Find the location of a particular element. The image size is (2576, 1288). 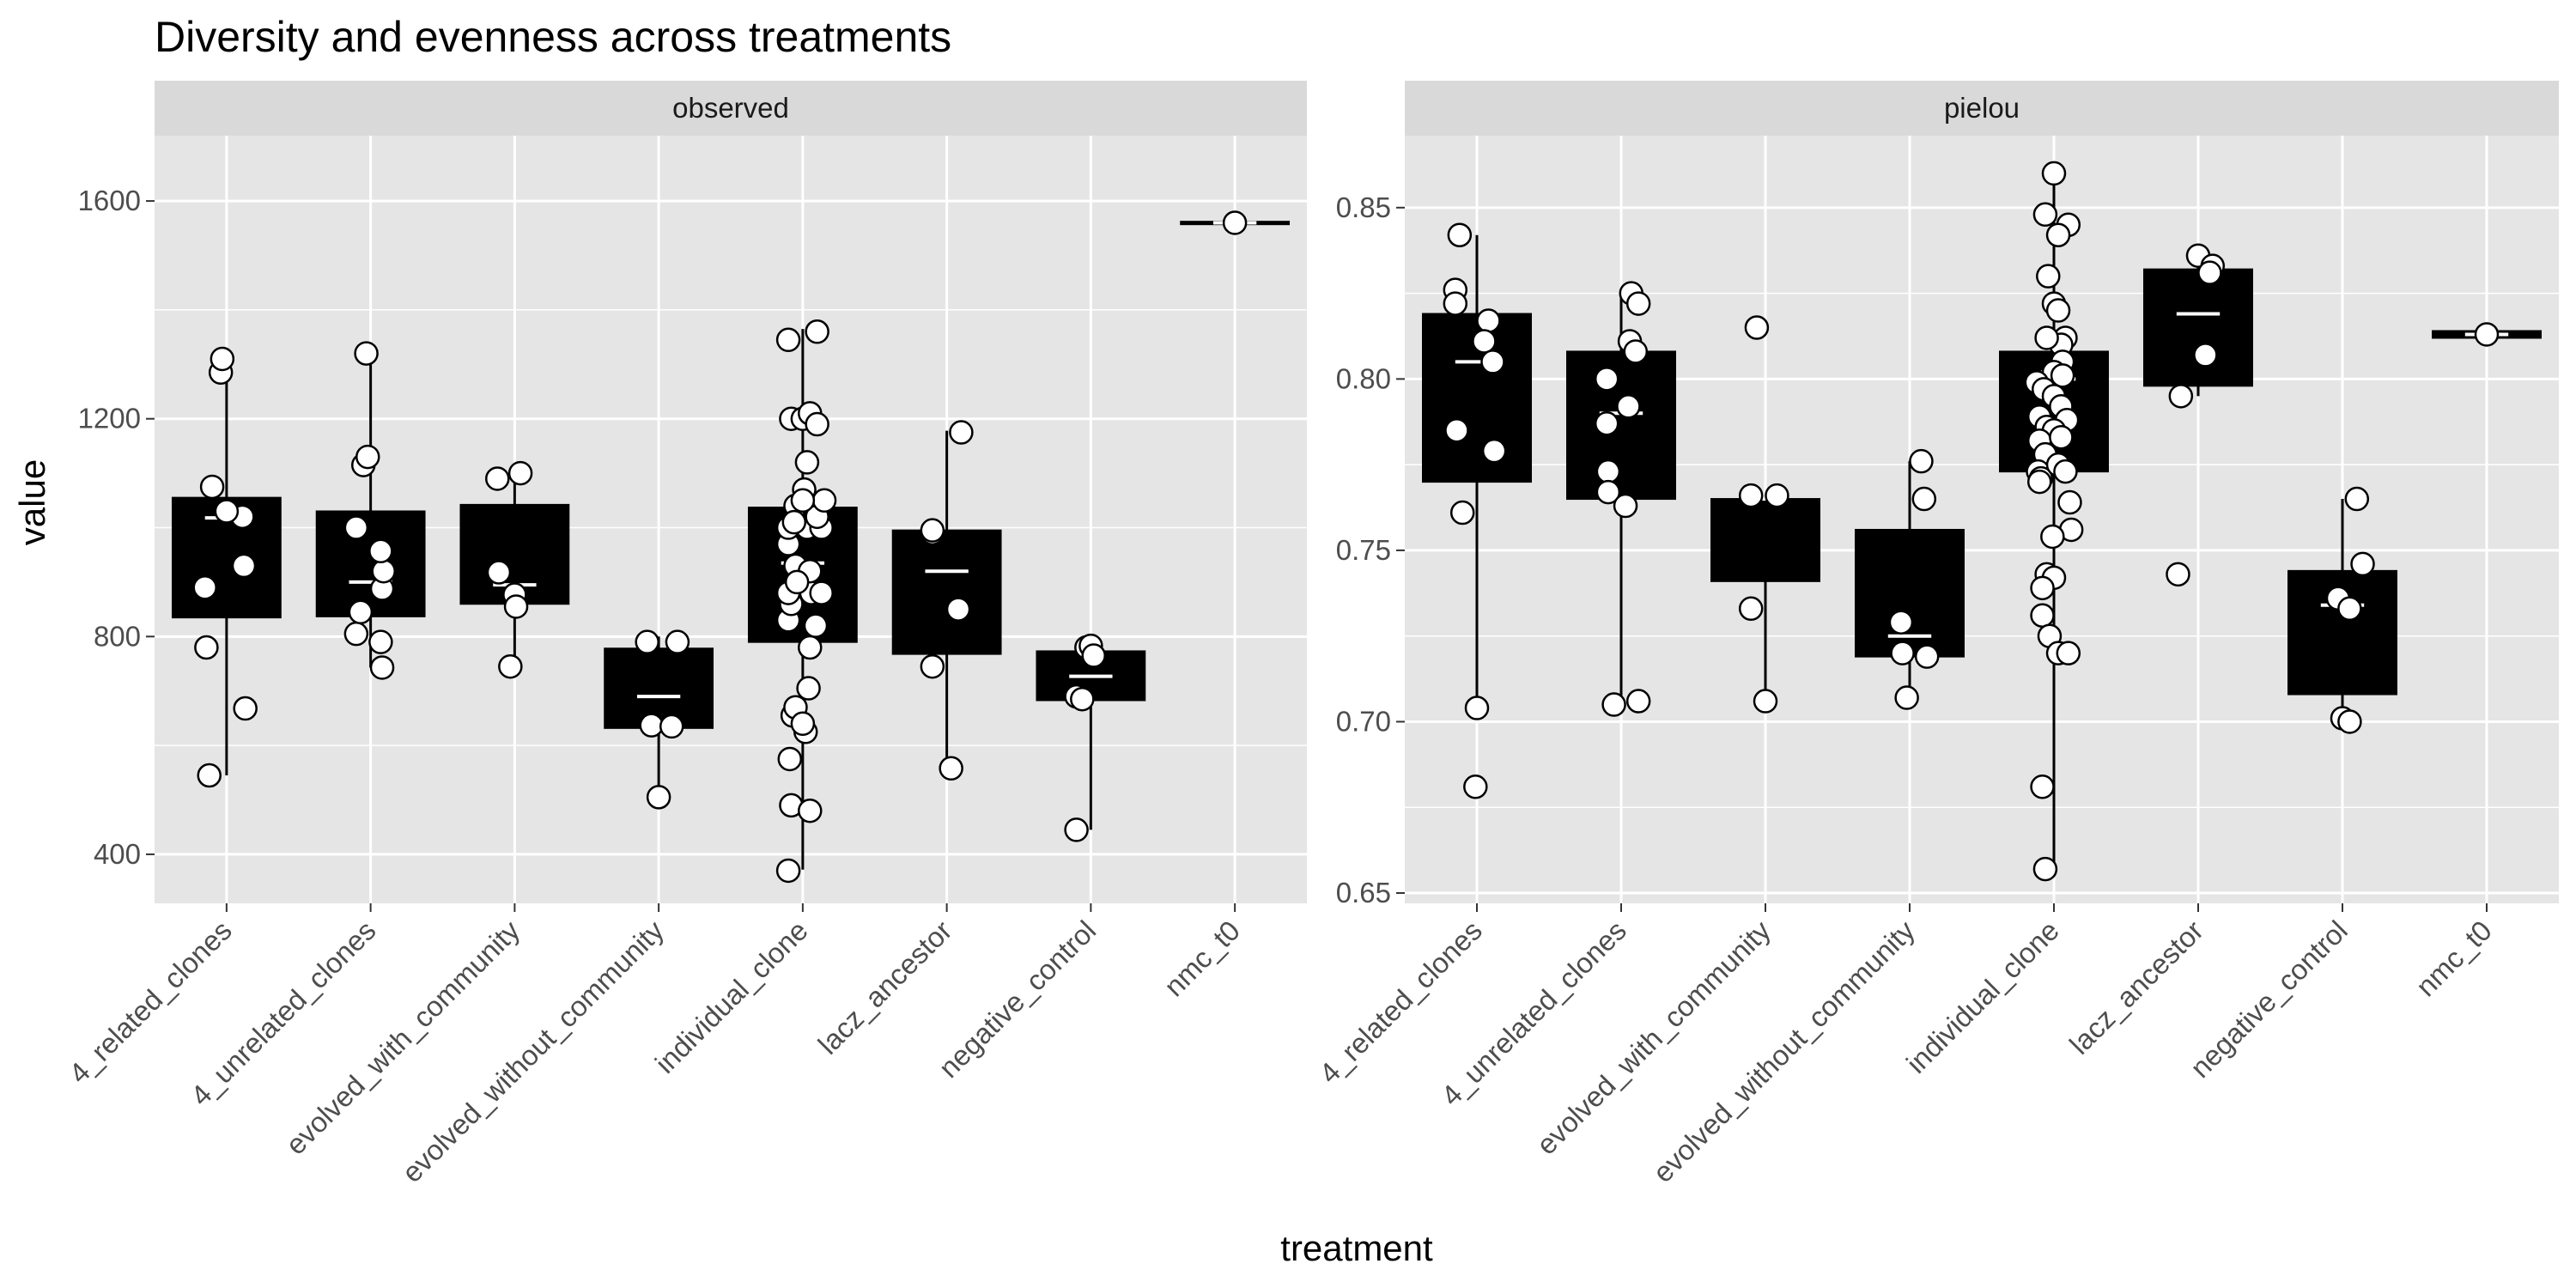

x-axis-title: treatment is located at coordinates (1356, 1248).